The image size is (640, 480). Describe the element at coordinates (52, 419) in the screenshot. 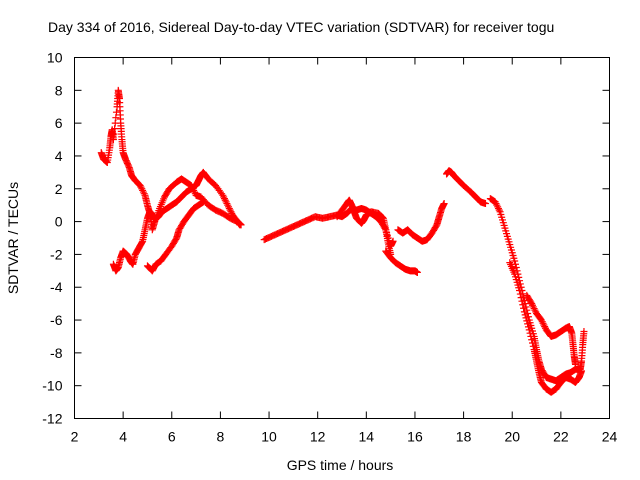

I see `y-tick-label: -12` at that location.